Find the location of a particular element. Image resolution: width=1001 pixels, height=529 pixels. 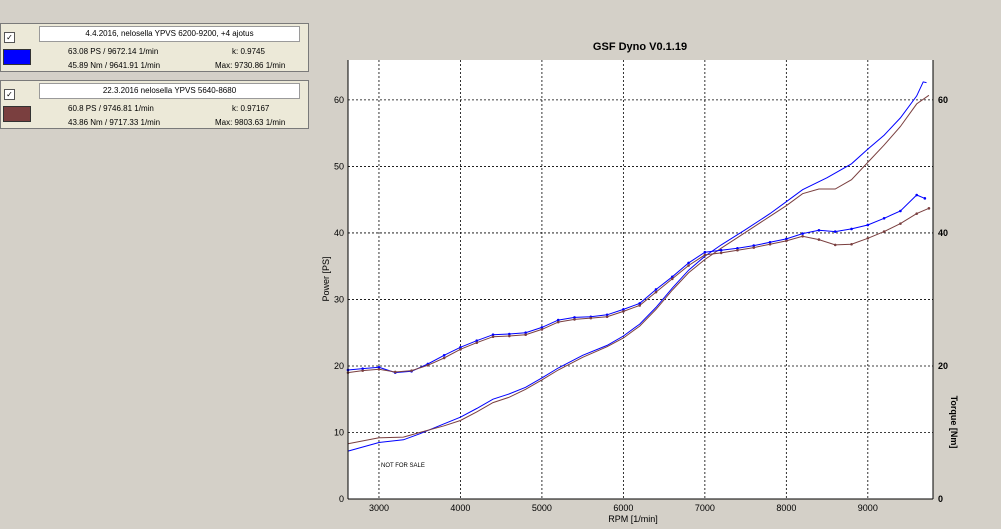

y-left-tick-label: 0 is located at coordinates (341, 499).